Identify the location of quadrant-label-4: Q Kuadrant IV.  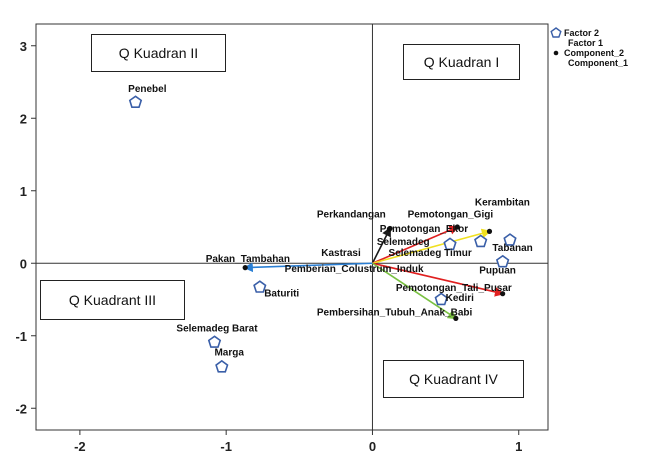
(453, 379).